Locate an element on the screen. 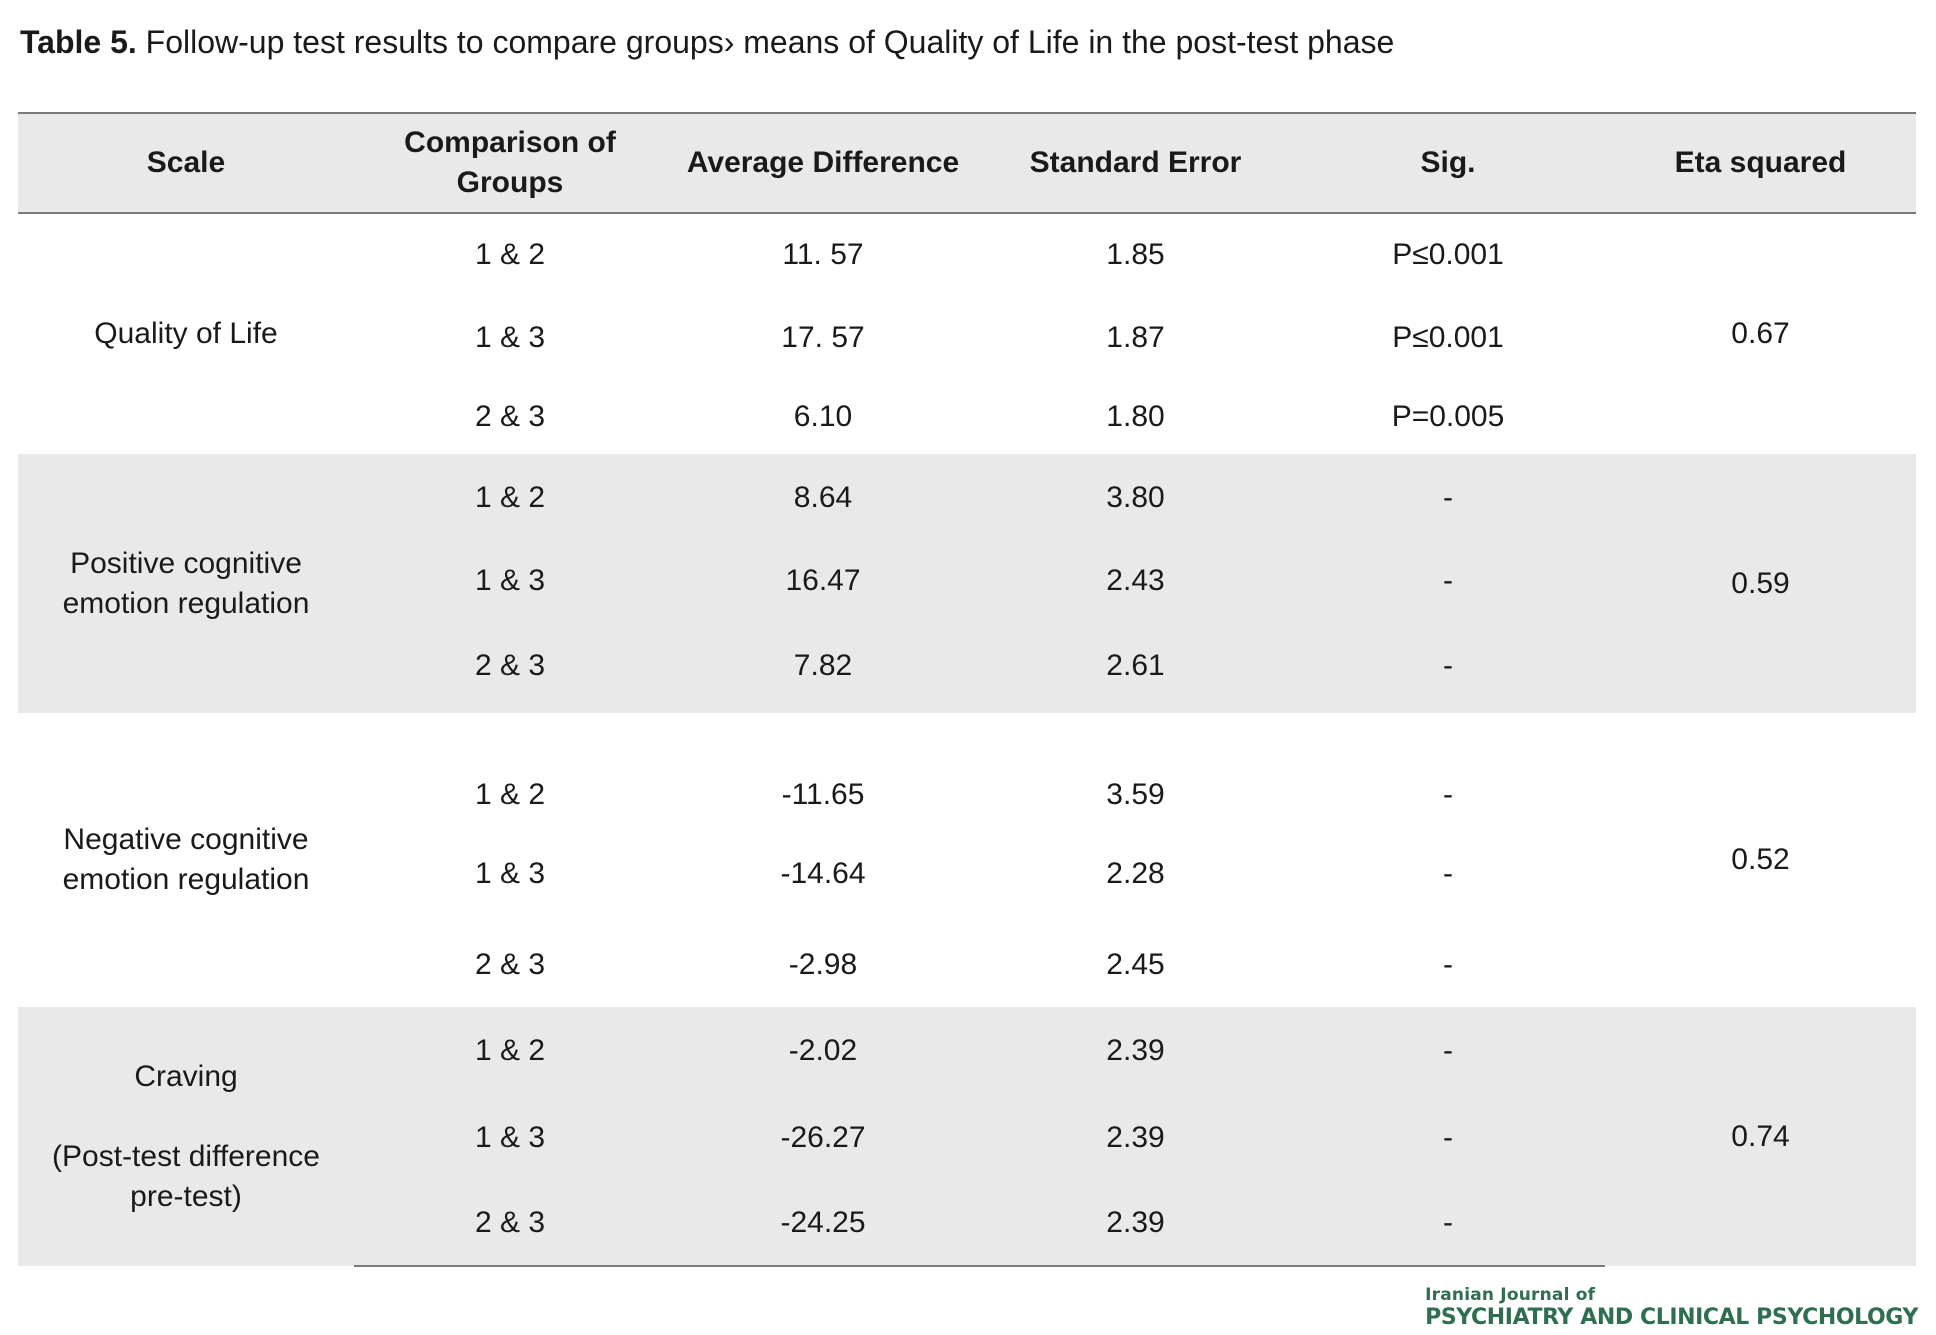  eta-cell: 0.74 is located at coordinates (1760, 1136).